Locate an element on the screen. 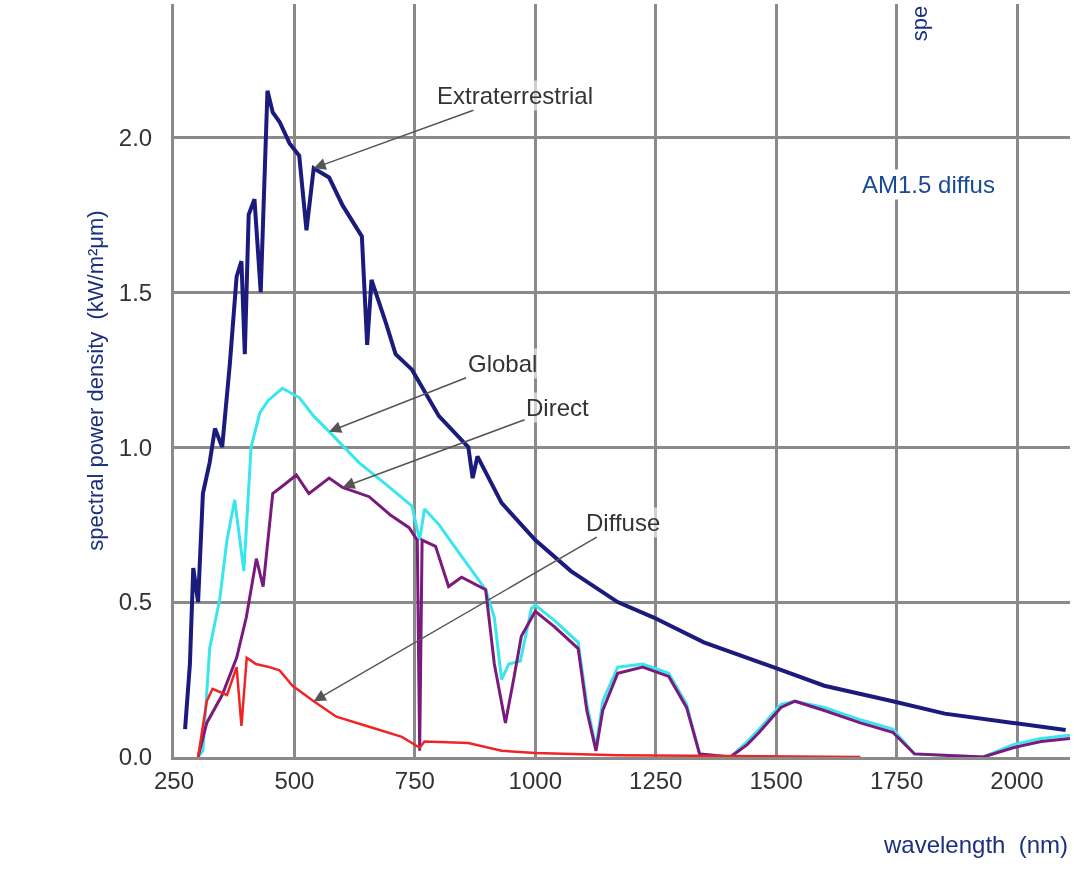 The image size is (1074, 871). x-tick-label: 2000 is located at coordinates (1017, 780).